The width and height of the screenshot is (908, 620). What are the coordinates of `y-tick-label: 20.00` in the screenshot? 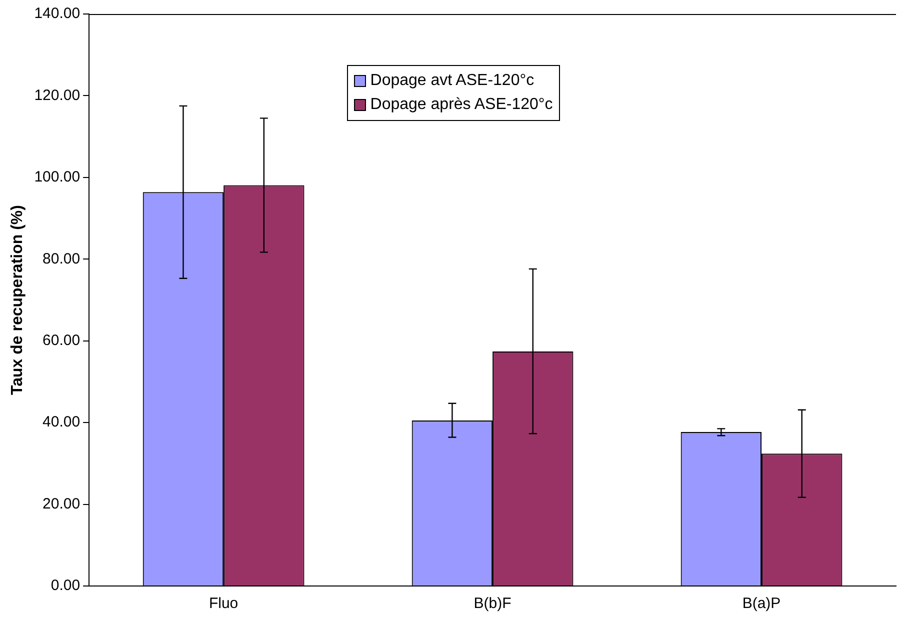 It's located at (61, 503).